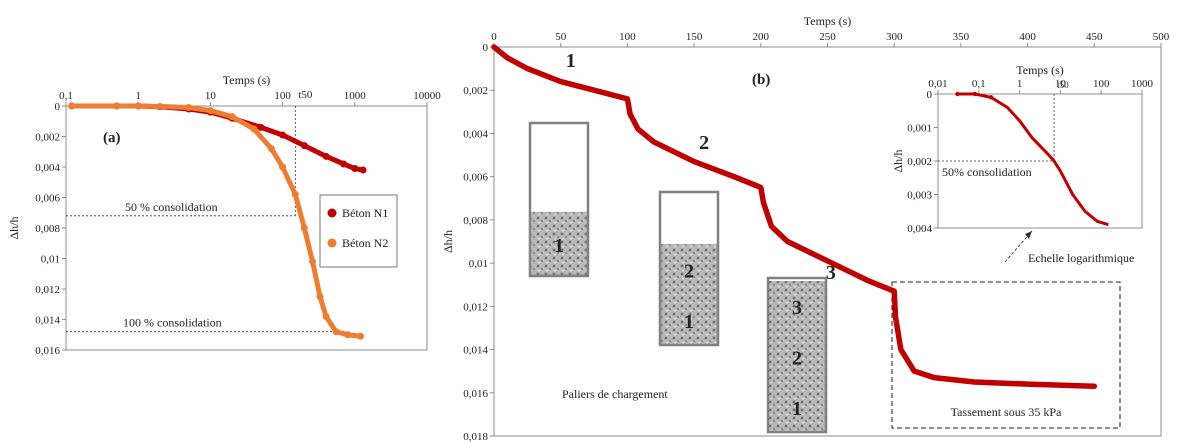 This screenshot has height=442, width=1177. What do you see at coordinates (761, 37) in the screenshot?
I see `x-tick-label: 200` at bounding box center [761, 37].